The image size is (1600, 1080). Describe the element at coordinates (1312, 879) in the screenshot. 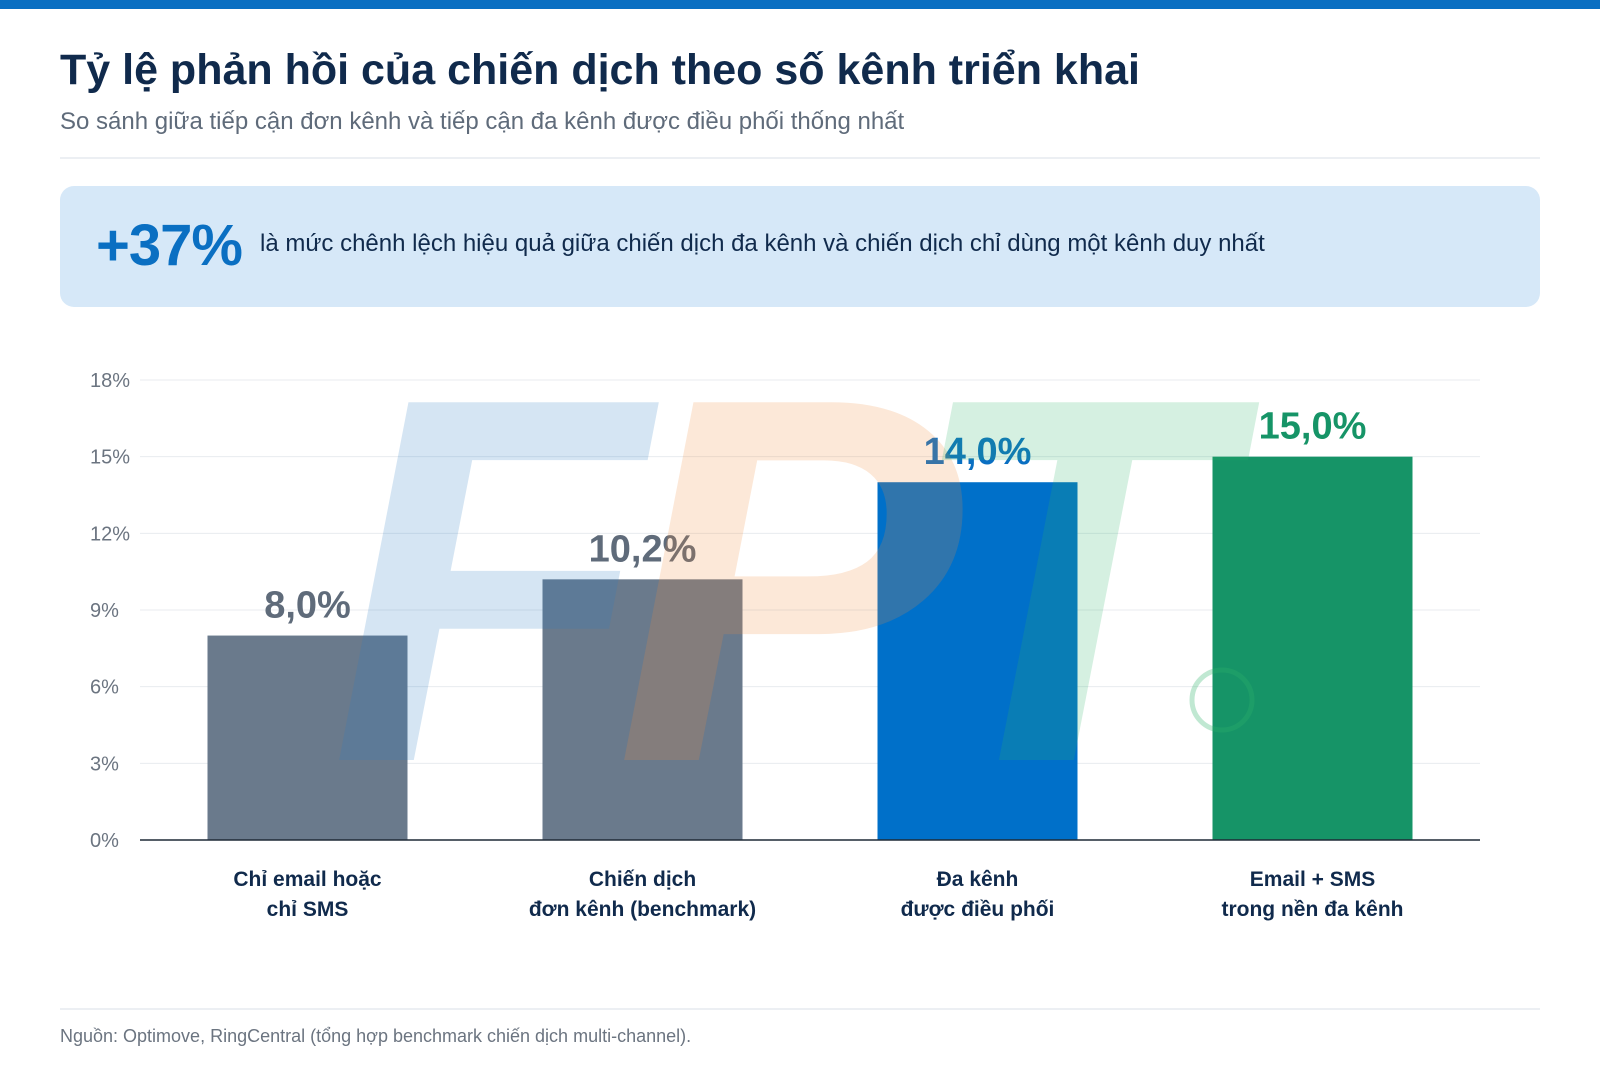

I see `x-tick-label: Email + SMS` at that location.